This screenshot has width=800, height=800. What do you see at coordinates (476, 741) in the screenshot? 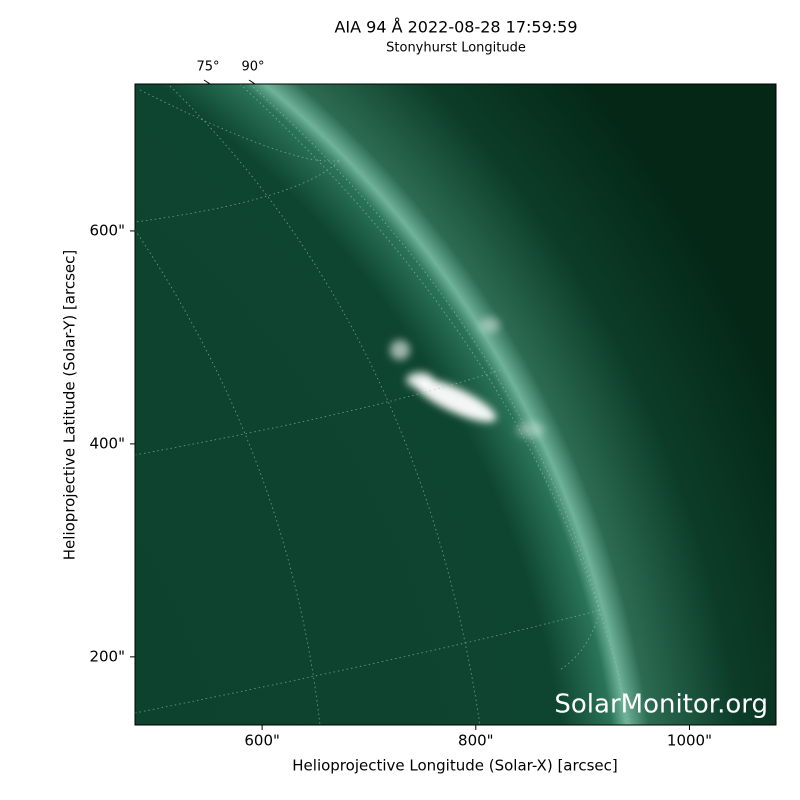
I see `x-tick-label: 800"` at bounding box center [476, 741].